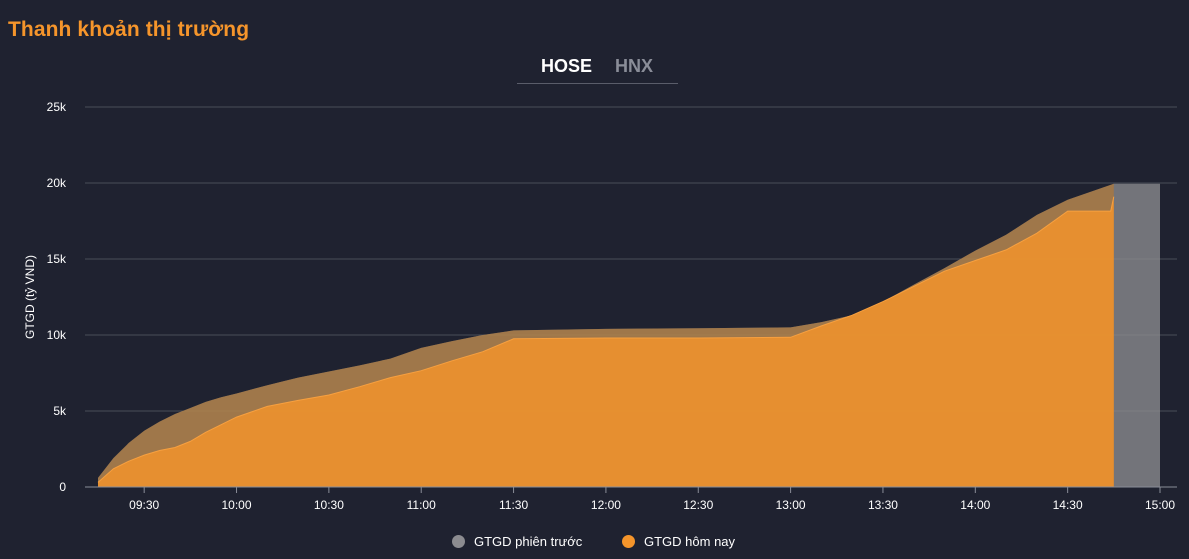 The width and height of the screenshot is (1189, 559). I want to click on x-tick-label: 12:30, so click(698, 505).